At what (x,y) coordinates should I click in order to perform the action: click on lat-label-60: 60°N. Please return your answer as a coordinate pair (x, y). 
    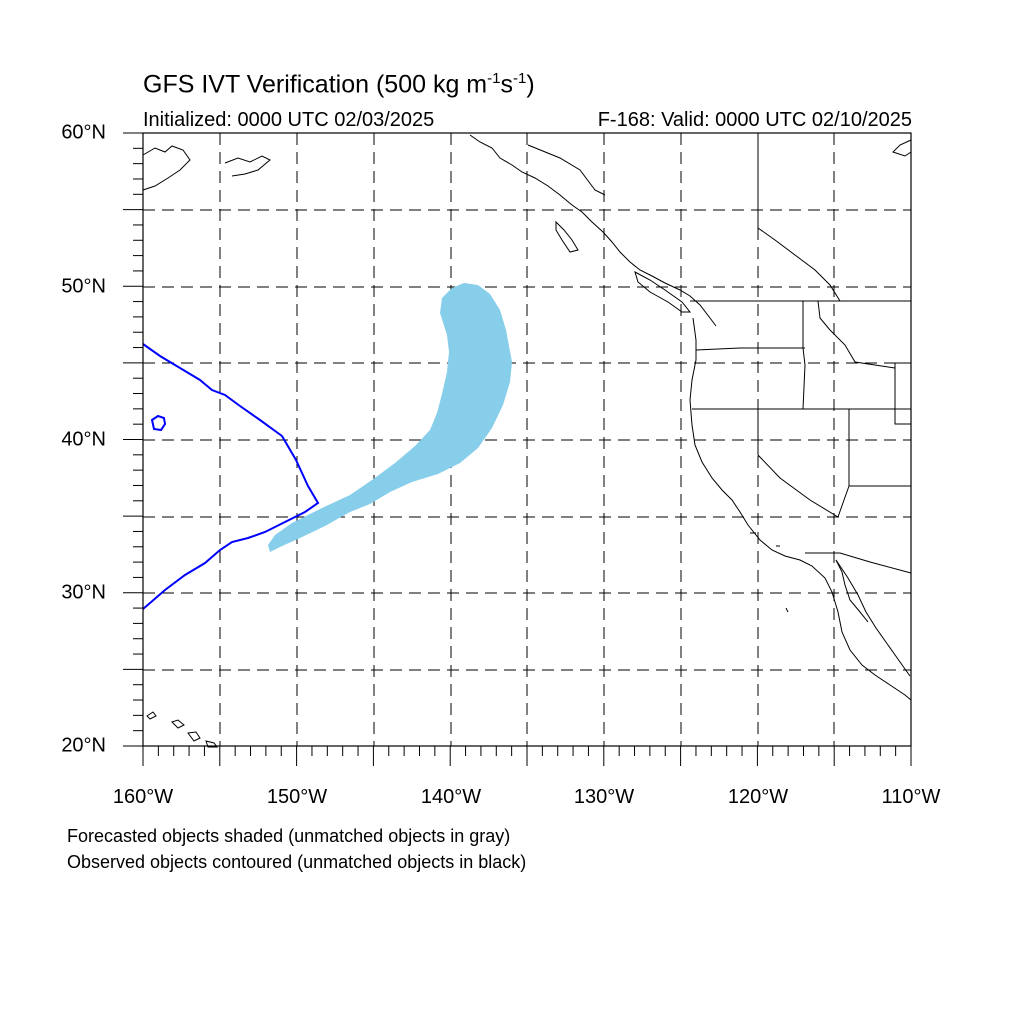
    Looking at the image, I should click on (83, 132).